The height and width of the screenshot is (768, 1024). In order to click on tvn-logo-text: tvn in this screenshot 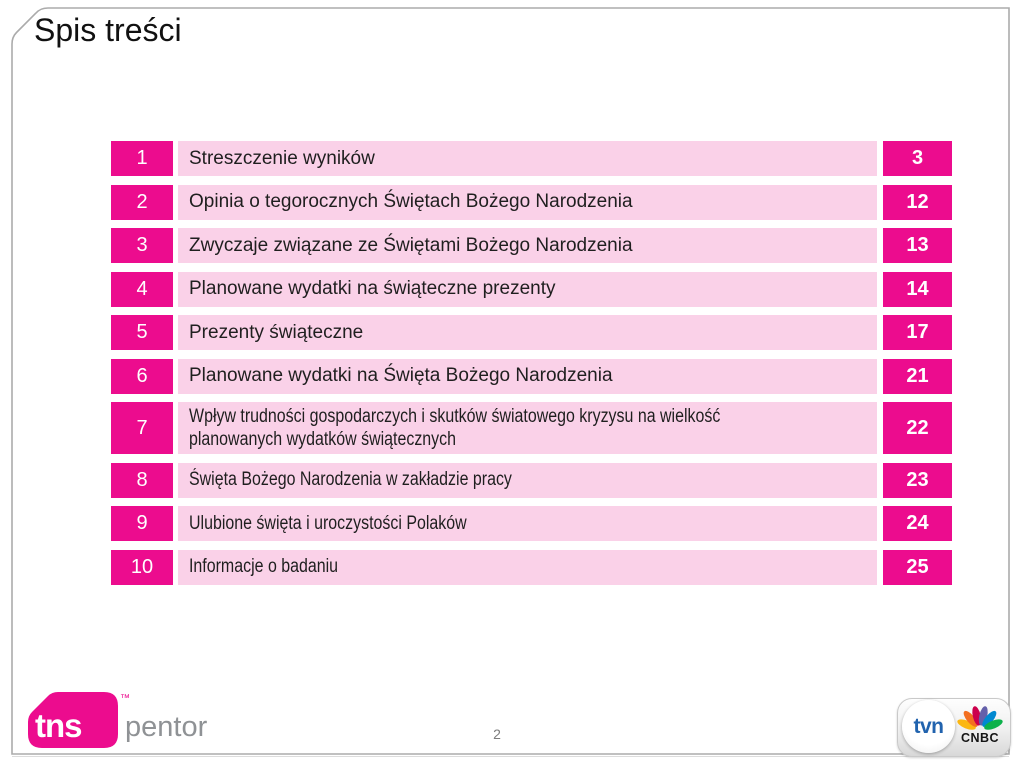, I will do `click(929, 726)`.